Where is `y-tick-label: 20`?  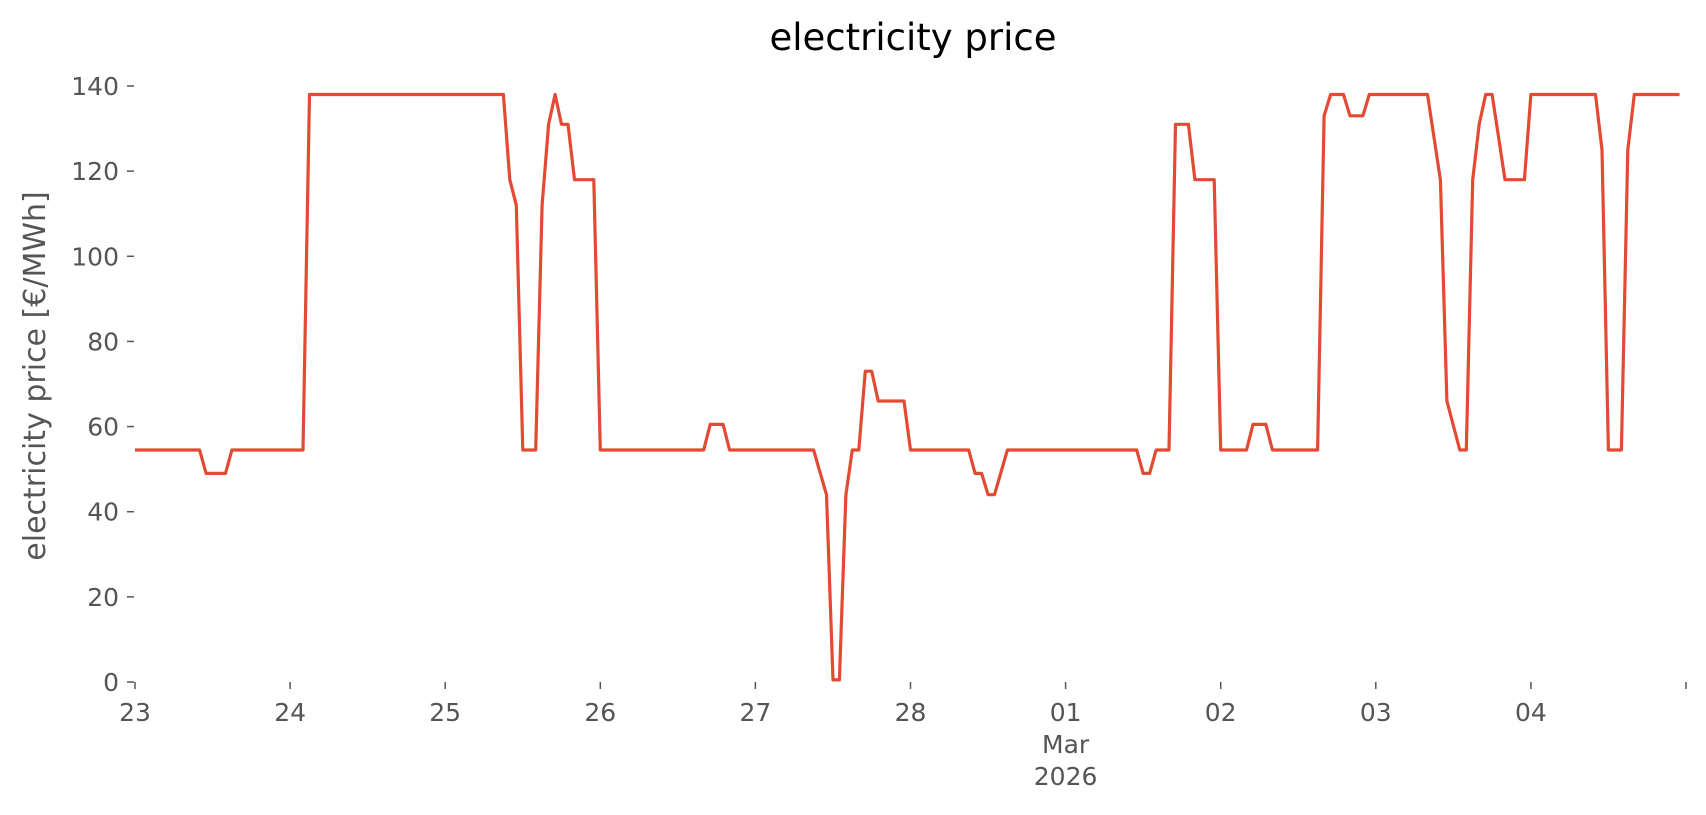
y-tick-label: 20 is located at coordinates (103, 597).